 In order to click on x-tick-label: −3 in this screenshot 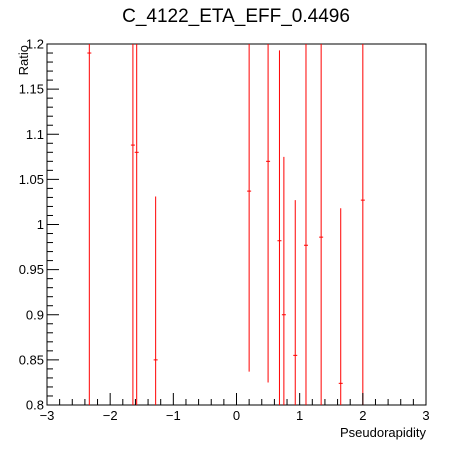, I will do `click(47, 415)`.